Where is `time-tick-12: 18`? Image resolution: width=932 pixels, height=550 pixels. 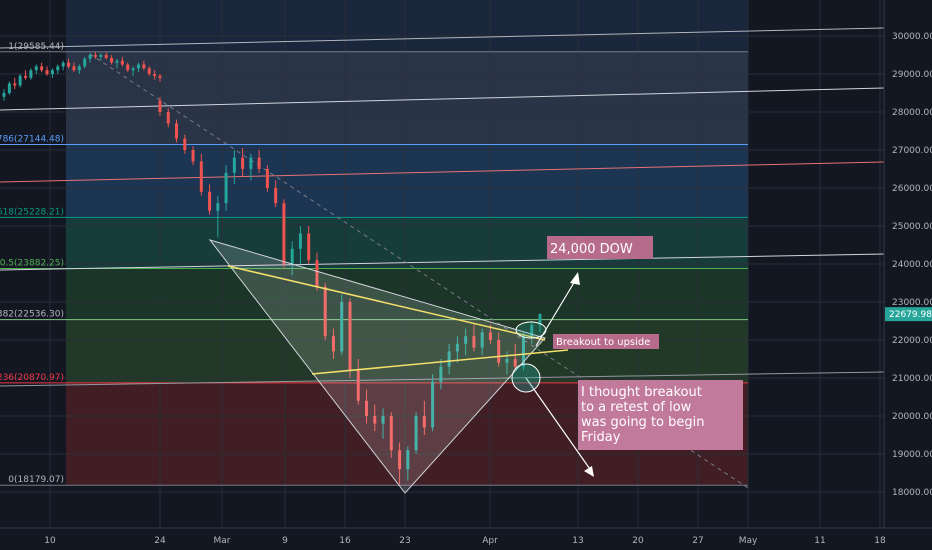 time-tick-12: 18 is located at coordinates (880, 541).